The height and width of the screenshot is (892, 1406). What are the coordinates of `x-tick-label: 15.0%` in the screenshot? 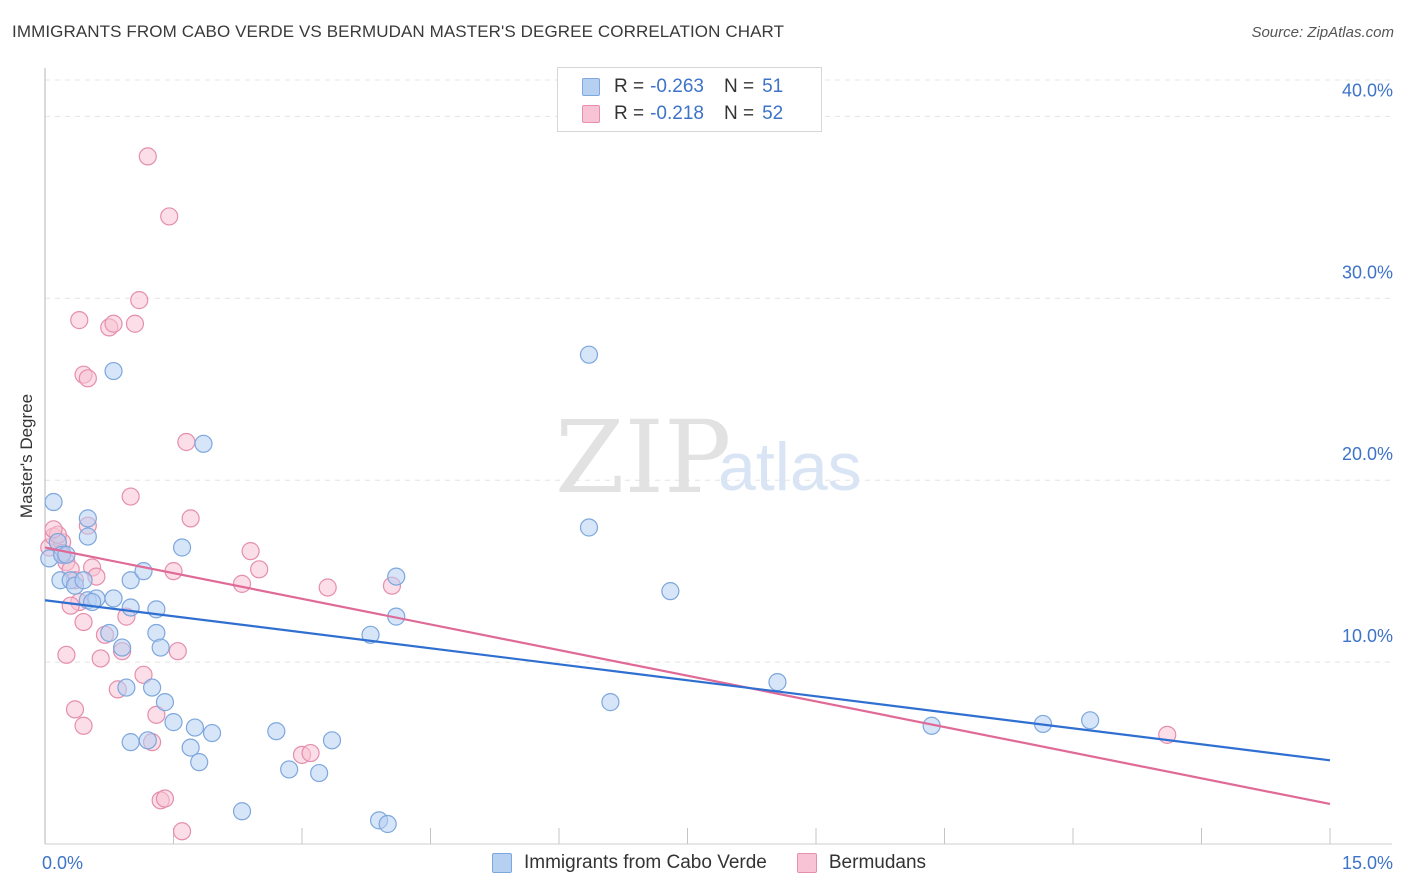 It's located at (1367, 863).